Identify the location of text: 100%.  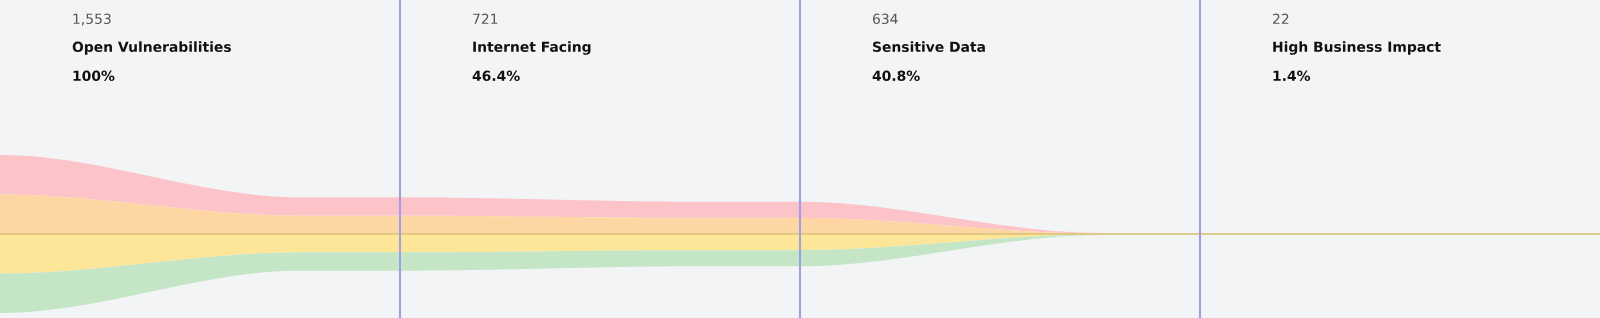
(94, 76).